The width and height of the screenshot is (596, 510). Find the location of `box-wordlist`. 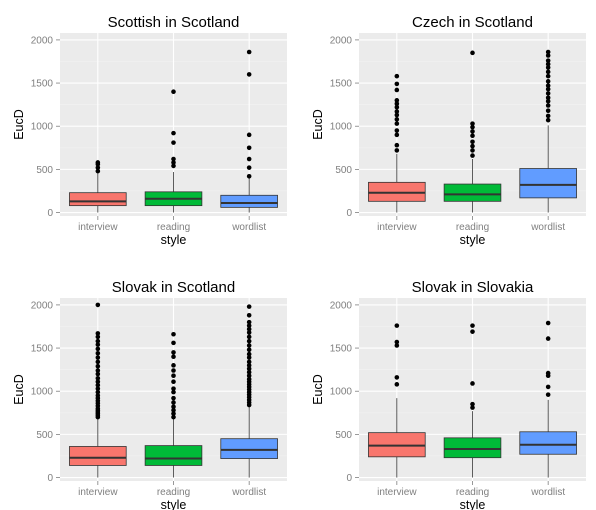

box-wordlist is located at coordinates (249, 131).